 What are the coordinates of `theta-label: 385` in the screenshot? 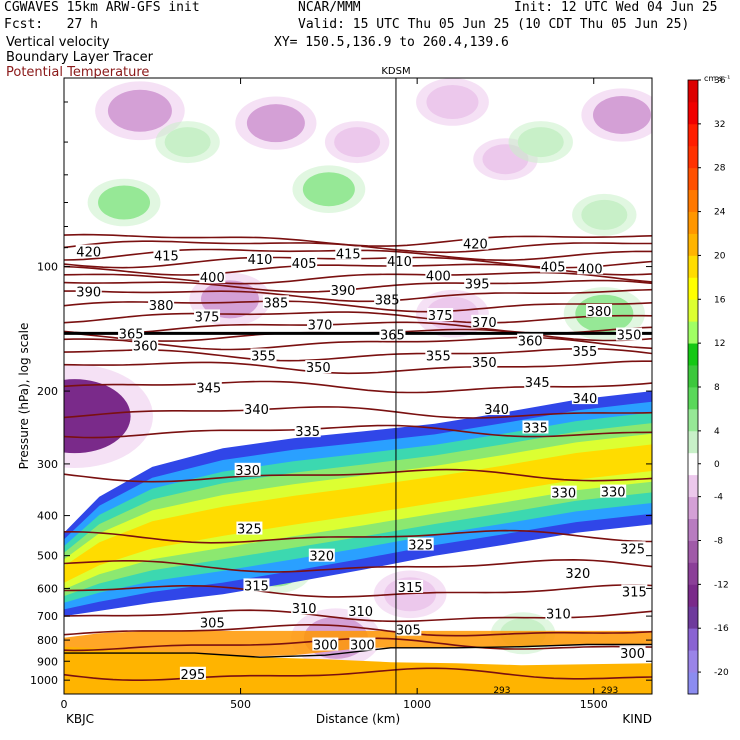 It's located at (275, 303).